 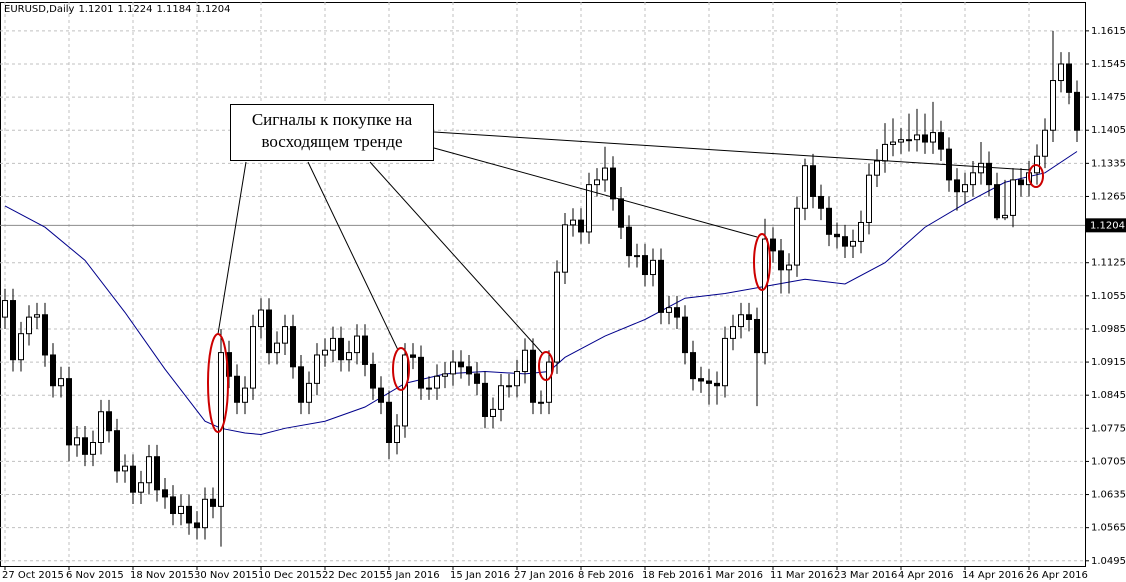 I want to click on y-tick-label: 1.0495, so click(x=1108, y=561).